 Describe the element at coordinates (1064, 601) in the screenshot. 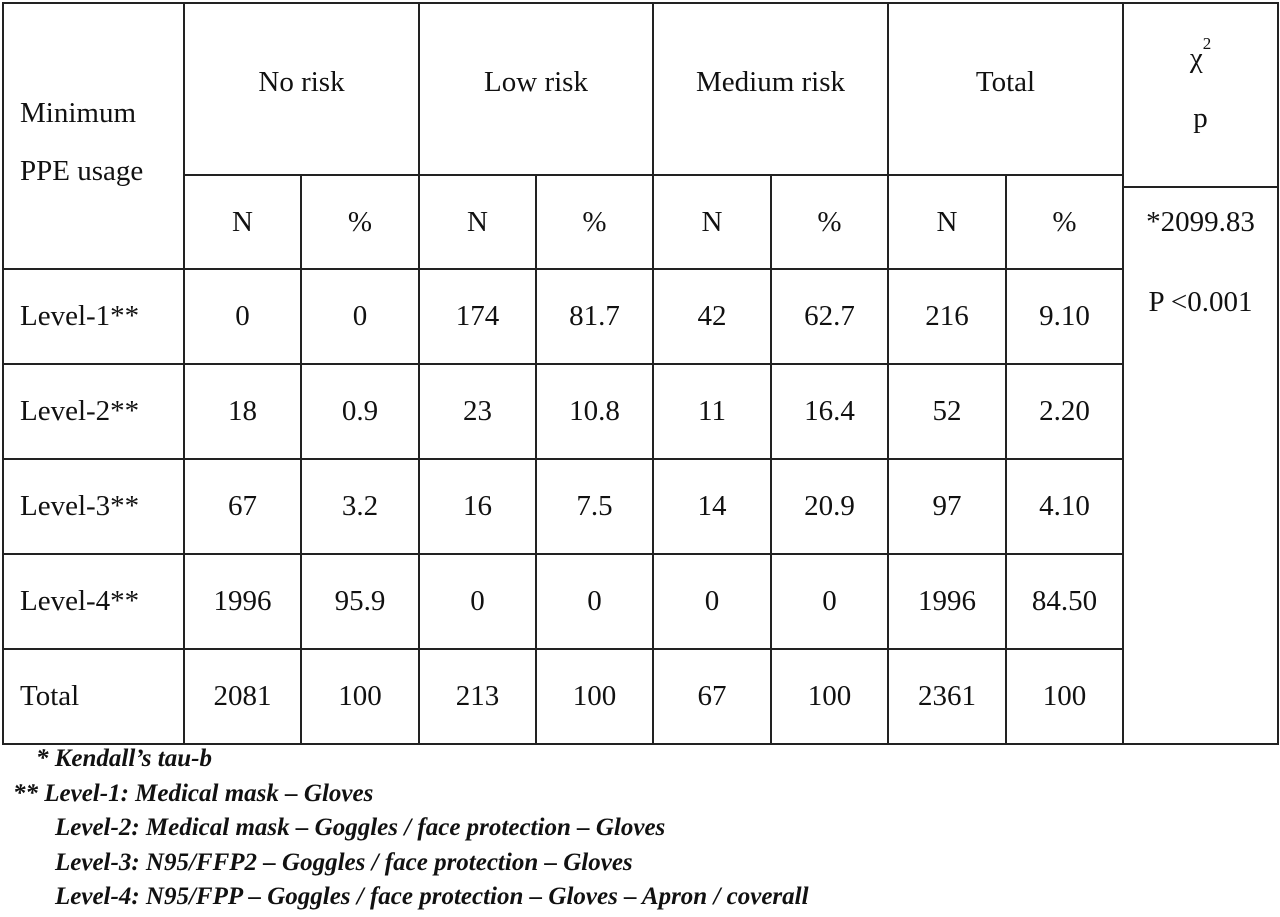

I see `table-cell: 84.50` at that location.